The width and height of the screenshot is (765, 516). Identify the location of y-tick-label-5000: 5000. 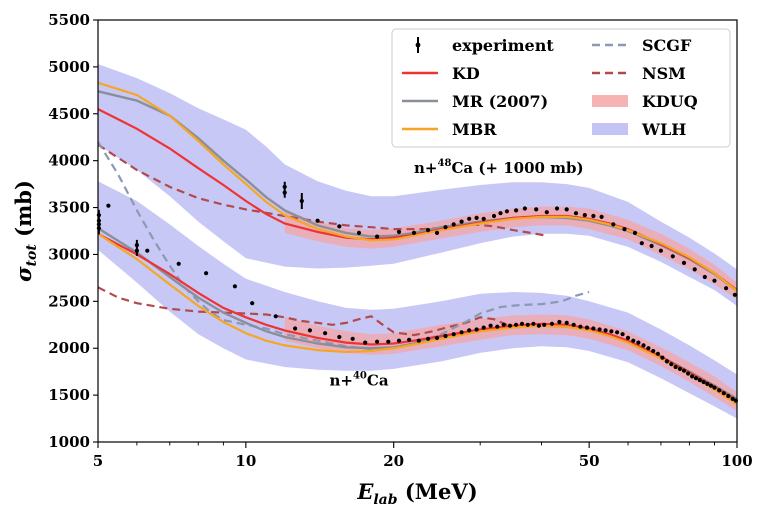
(69, 67).